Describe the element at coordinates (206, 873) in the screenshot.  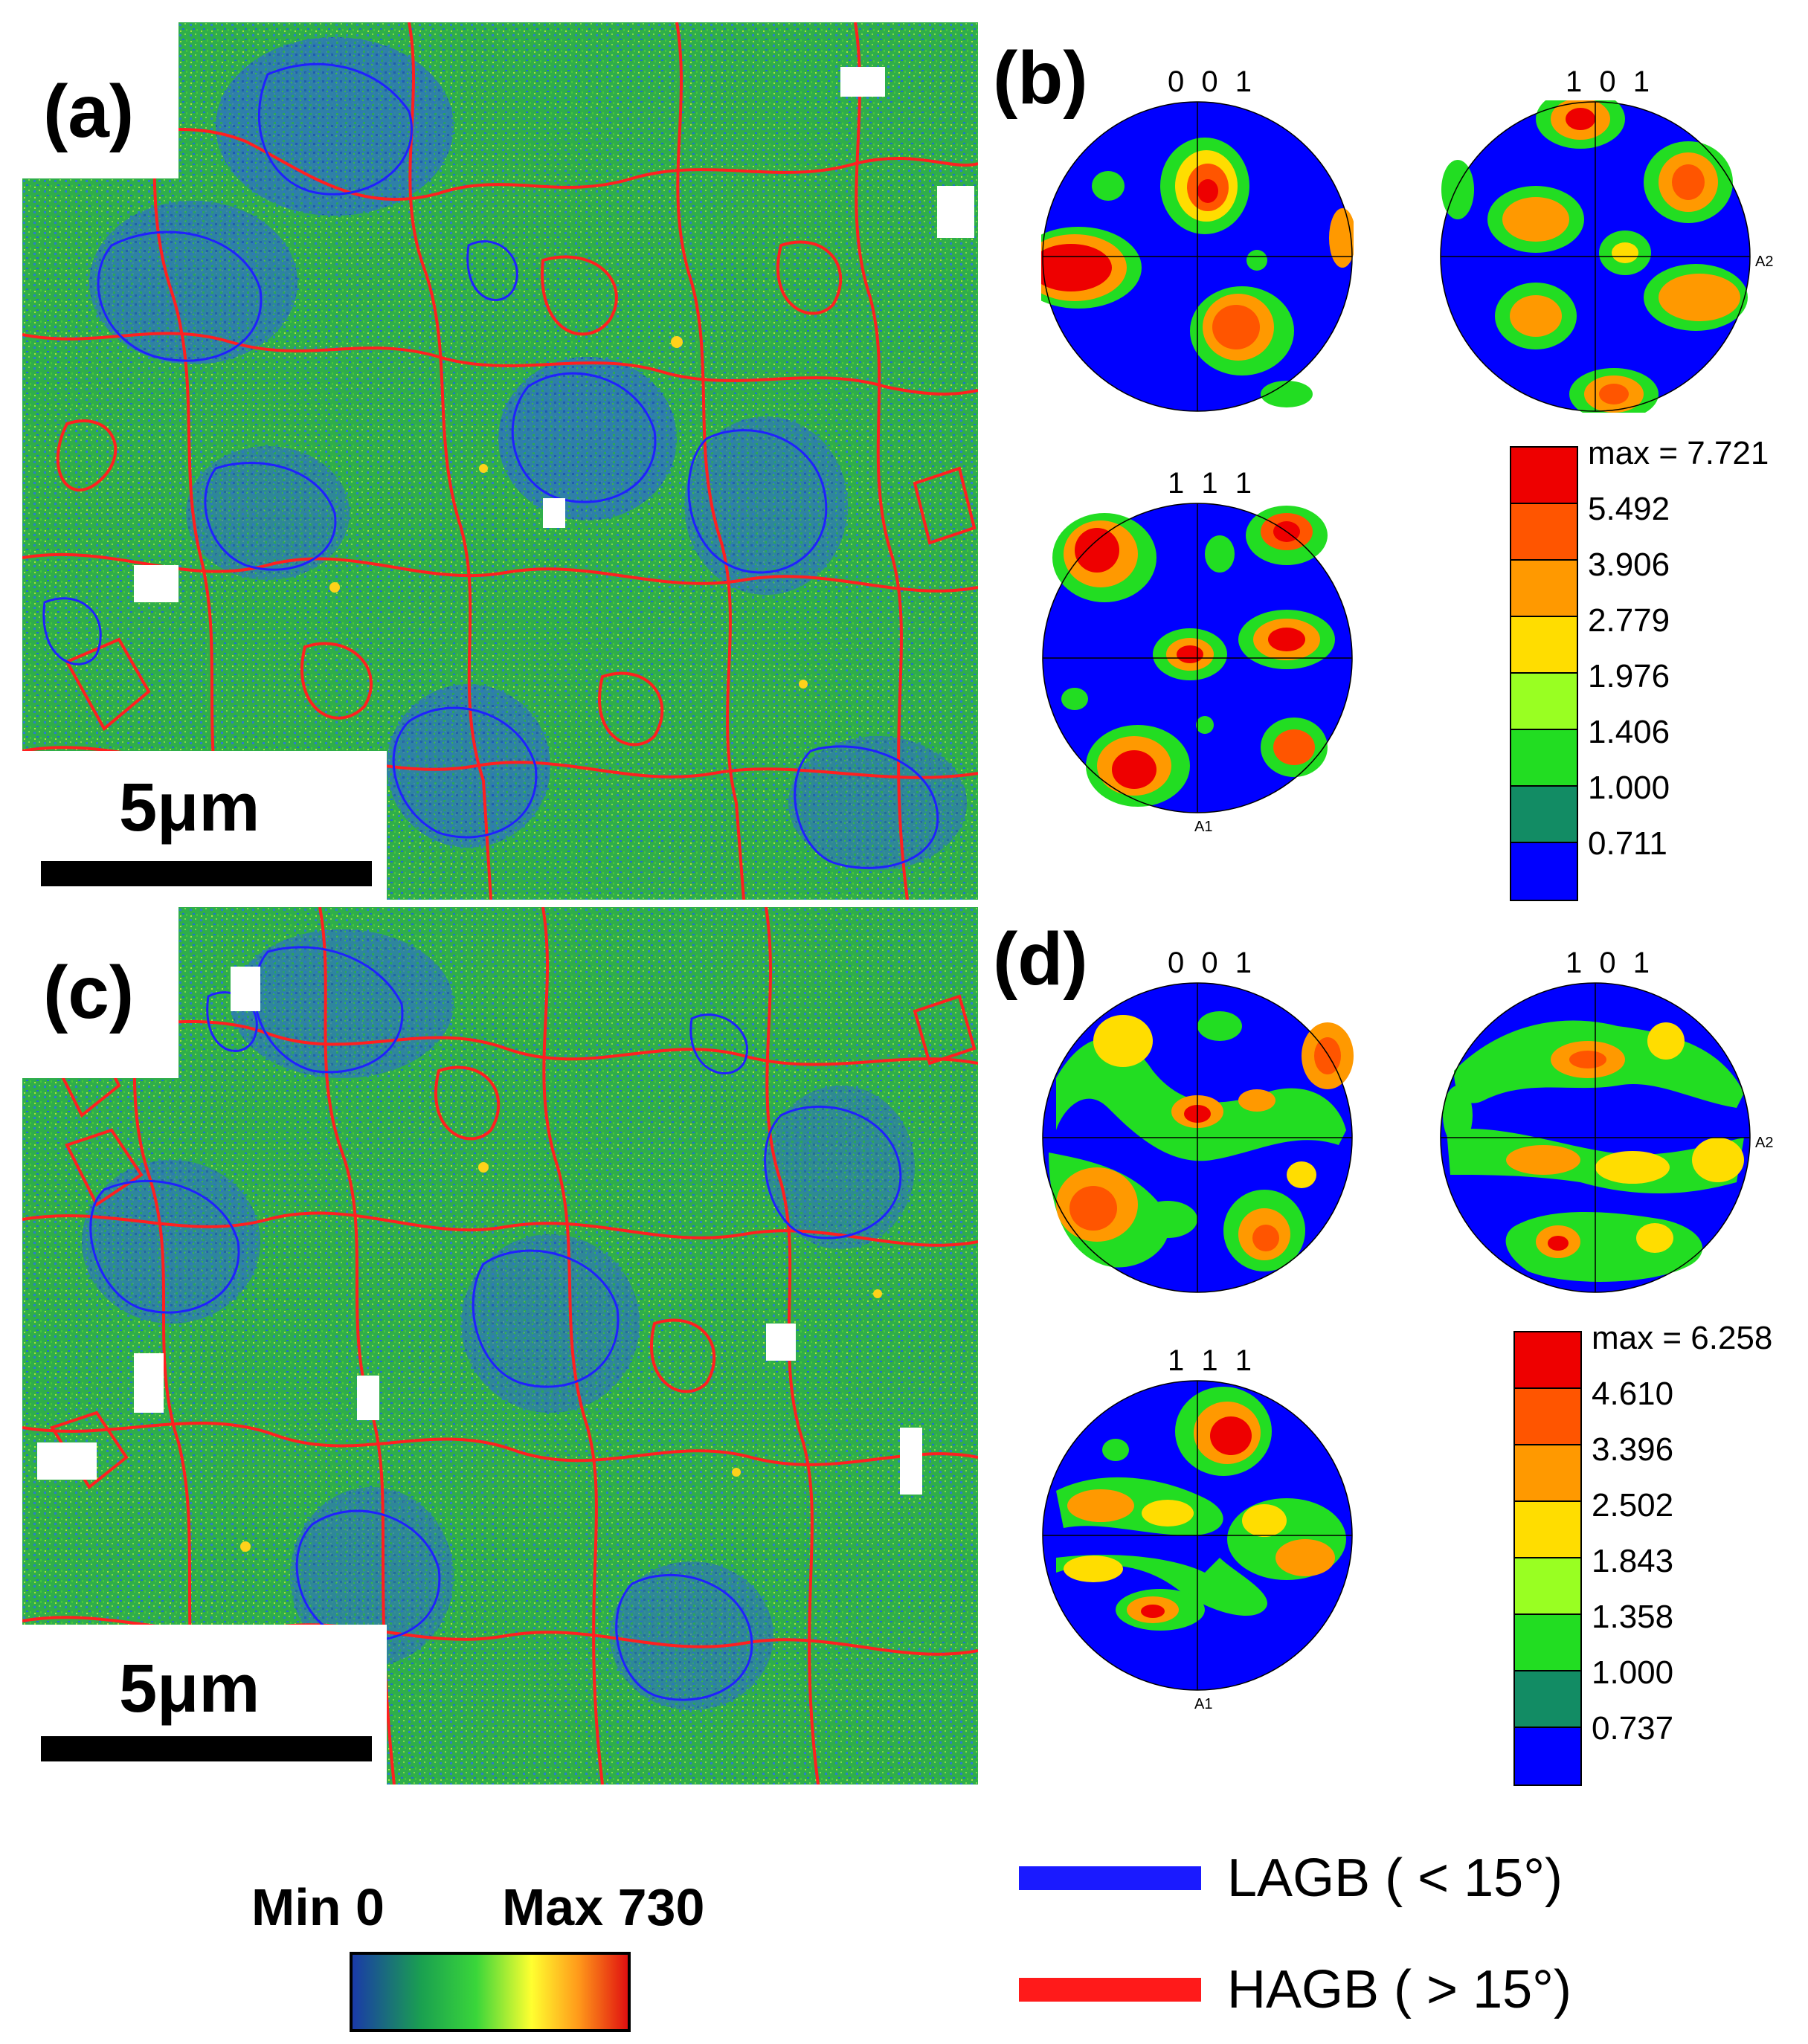
I see `scalebar-a` at that location.